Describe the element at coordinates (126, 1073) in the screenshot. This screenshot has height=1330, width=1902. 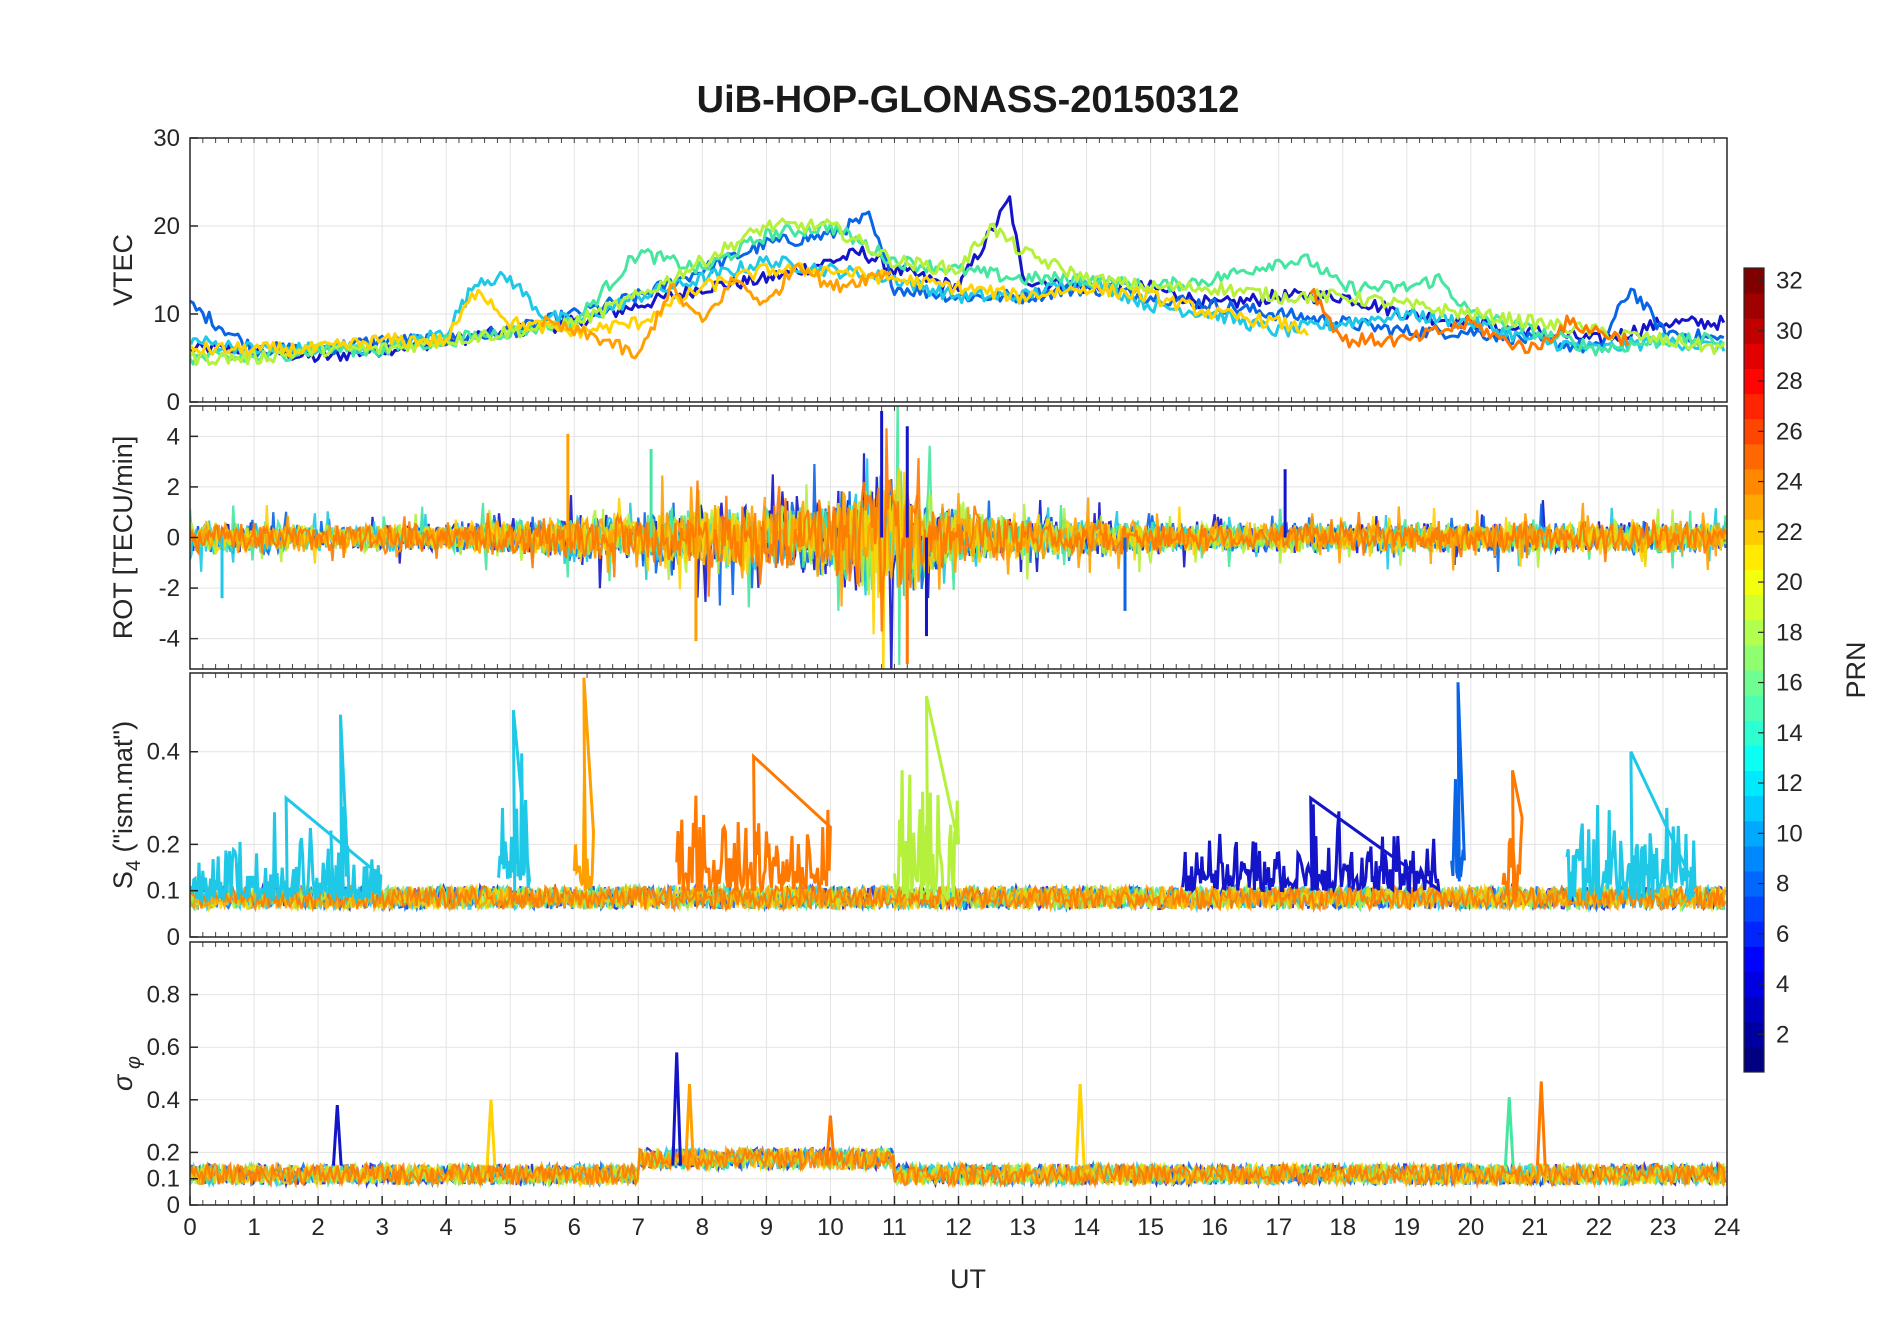
I see `y-axis-label: σ φ` at that location.